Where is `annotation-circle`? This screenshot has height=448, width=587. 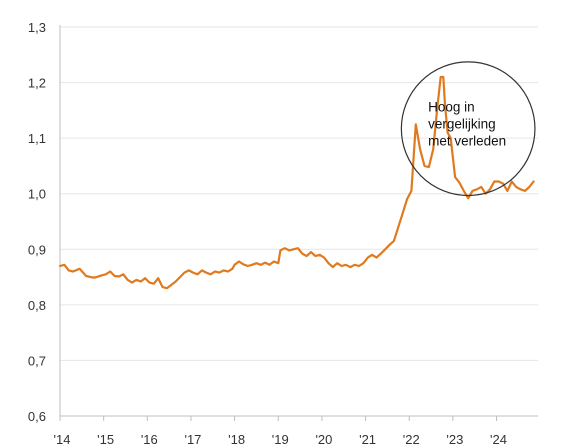 annotation-circle is located at coordinates (468, 129).